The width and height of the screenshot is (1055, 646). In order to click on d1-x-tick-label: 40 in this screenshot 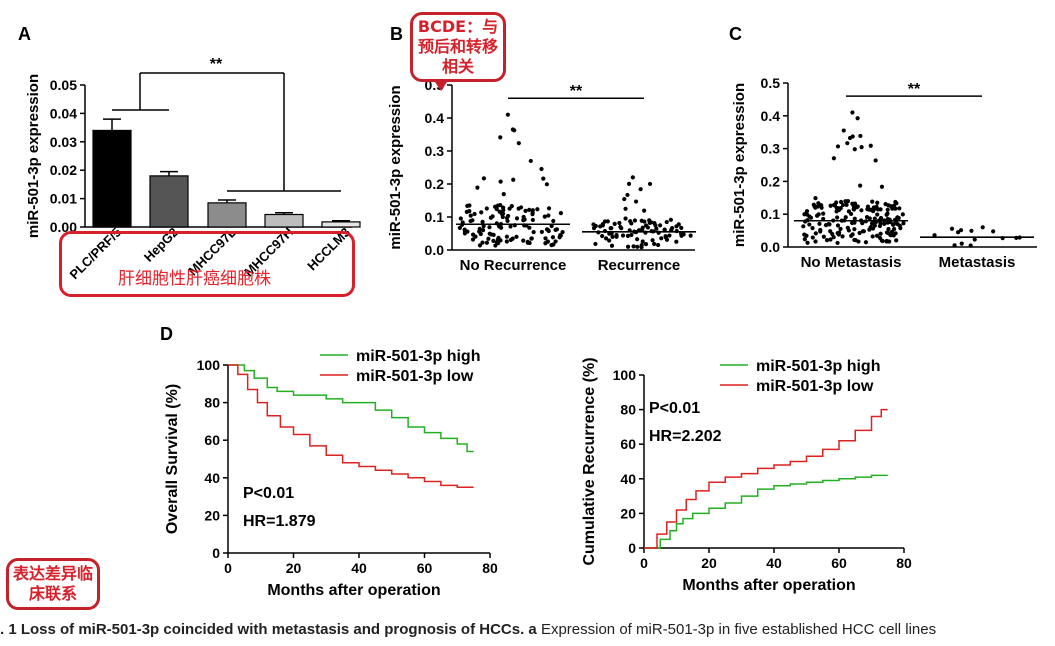, I will do `click(359, 568)`.